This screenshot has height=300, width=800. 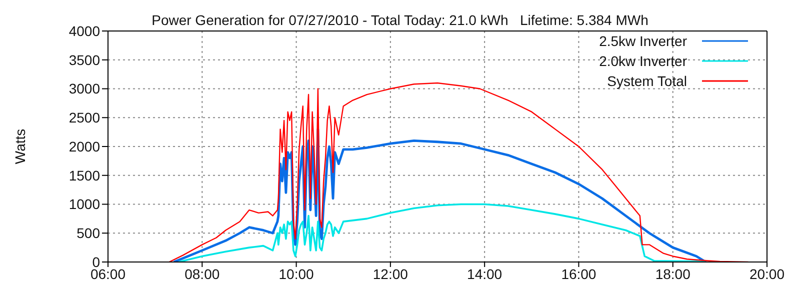 I want to click on x-tick-label: 12:00, so click(x=390, y=274).